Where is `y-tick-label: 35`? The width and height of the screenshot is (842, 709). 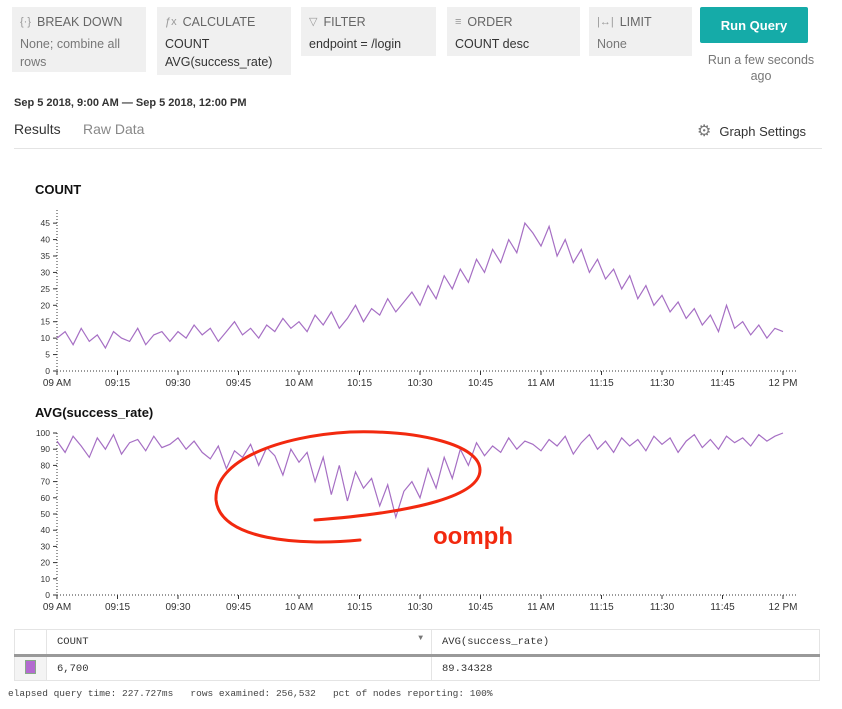 y-tick-label: 35 is located at coordinates (46, 256).